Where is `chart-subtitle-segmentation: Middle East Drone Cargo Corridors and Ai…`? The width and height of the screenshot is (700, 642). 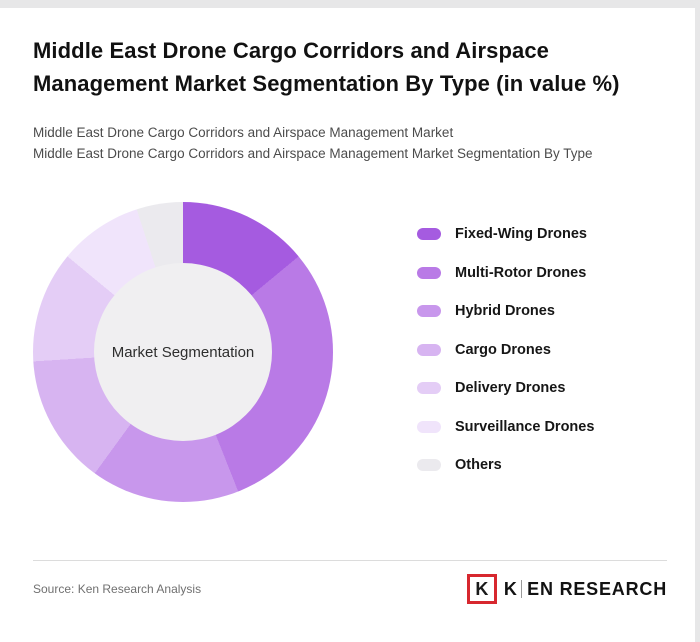 chart-subtitle-segmentation: Middle East Drone Cargo Corridors and Ai… is located at coordinates (313, 153).